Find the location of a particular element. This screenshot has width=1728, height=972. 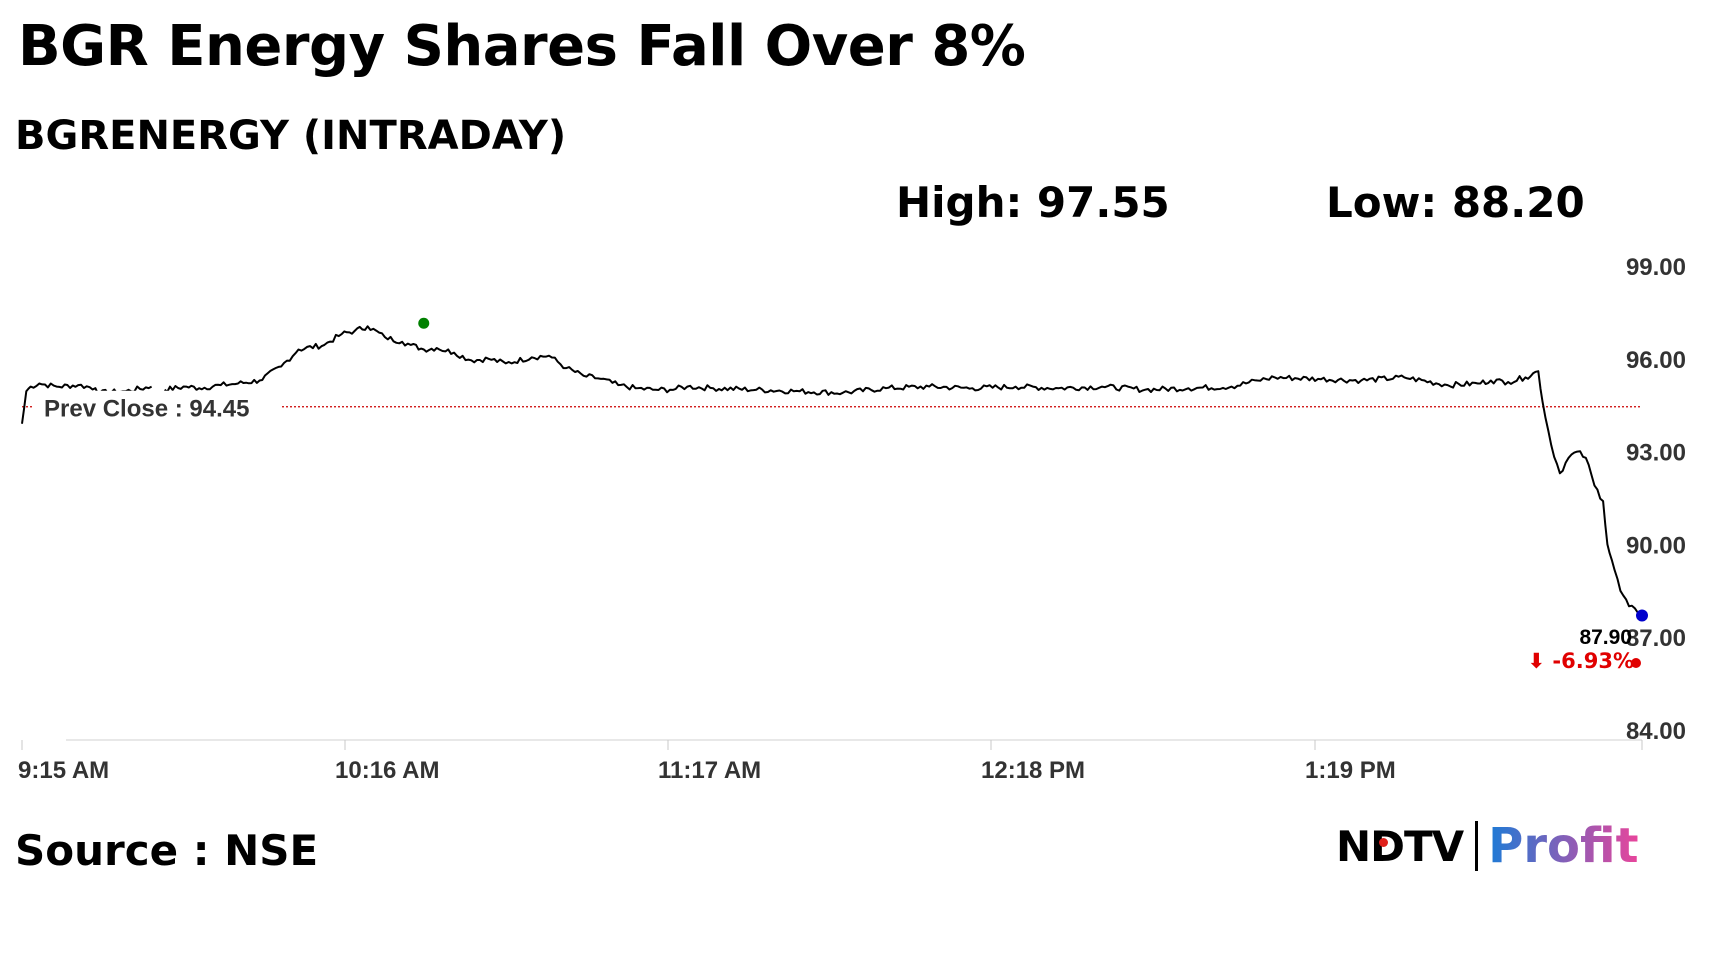

chart-subtitle: BGRENERGY (INTRADAY) is located at coordinates (291, 136).